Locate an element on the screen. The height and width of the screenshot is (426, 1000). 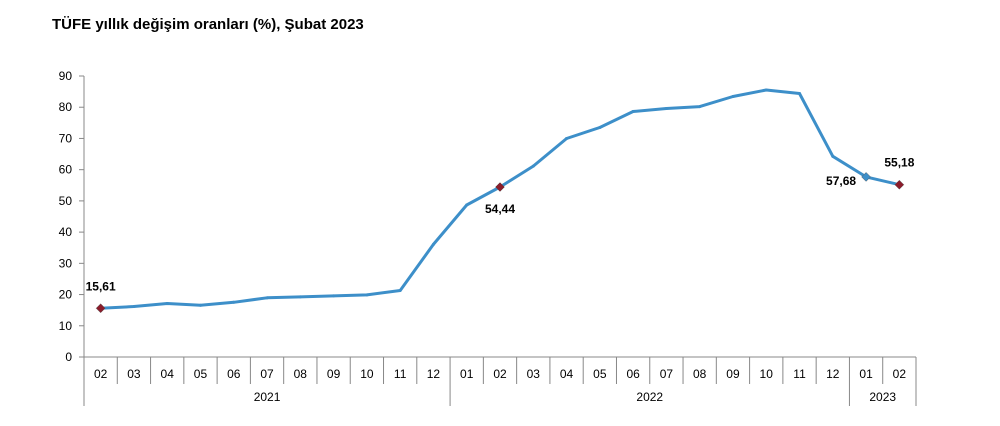
y-tick-label: 80 is located at coordinates (66, 107).